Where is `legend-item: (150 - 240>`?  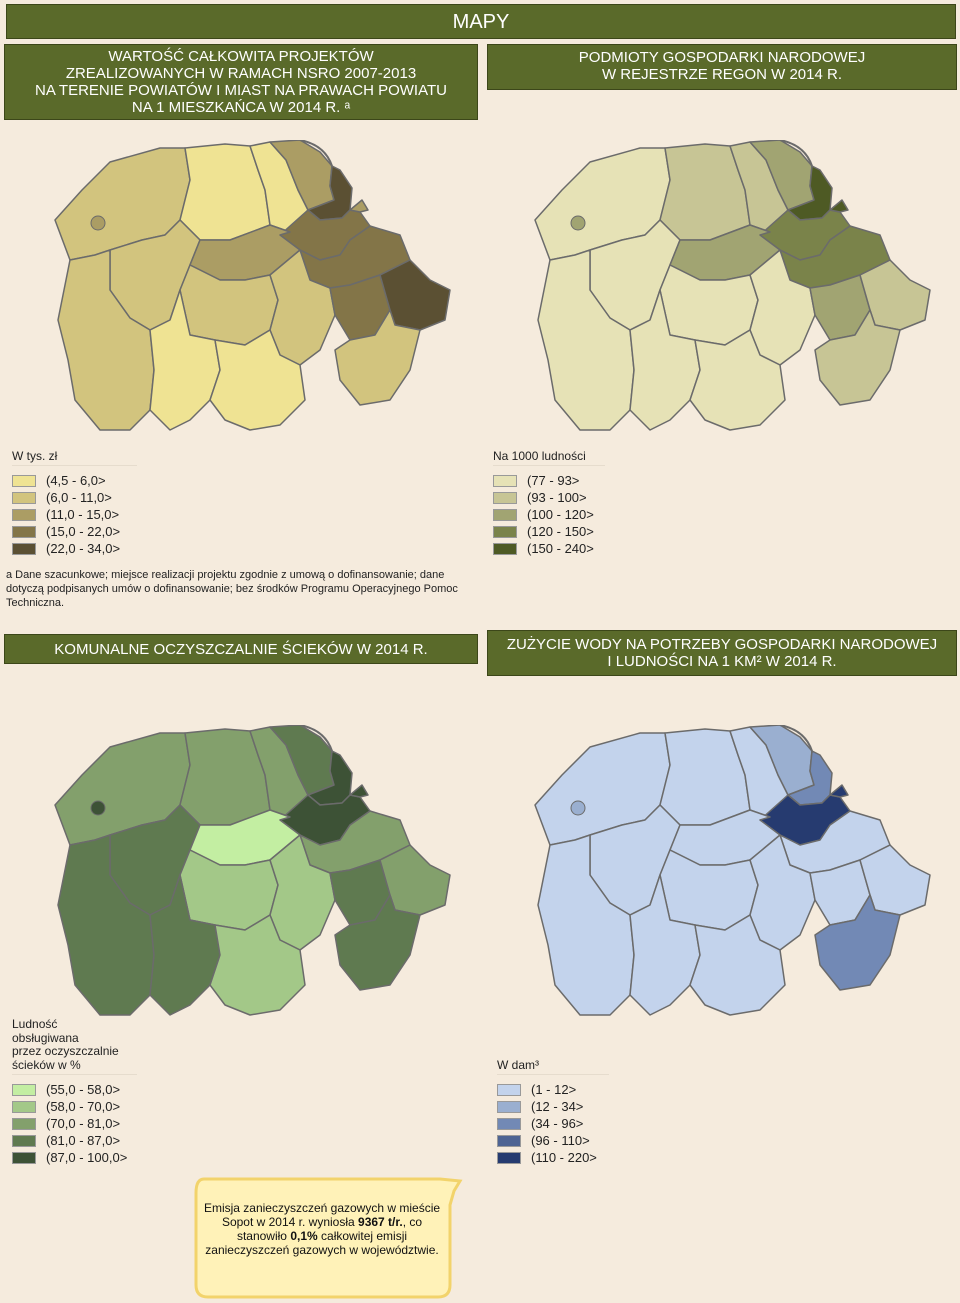 legend-item: (150 - 240> is located at coordinates (549, 548).